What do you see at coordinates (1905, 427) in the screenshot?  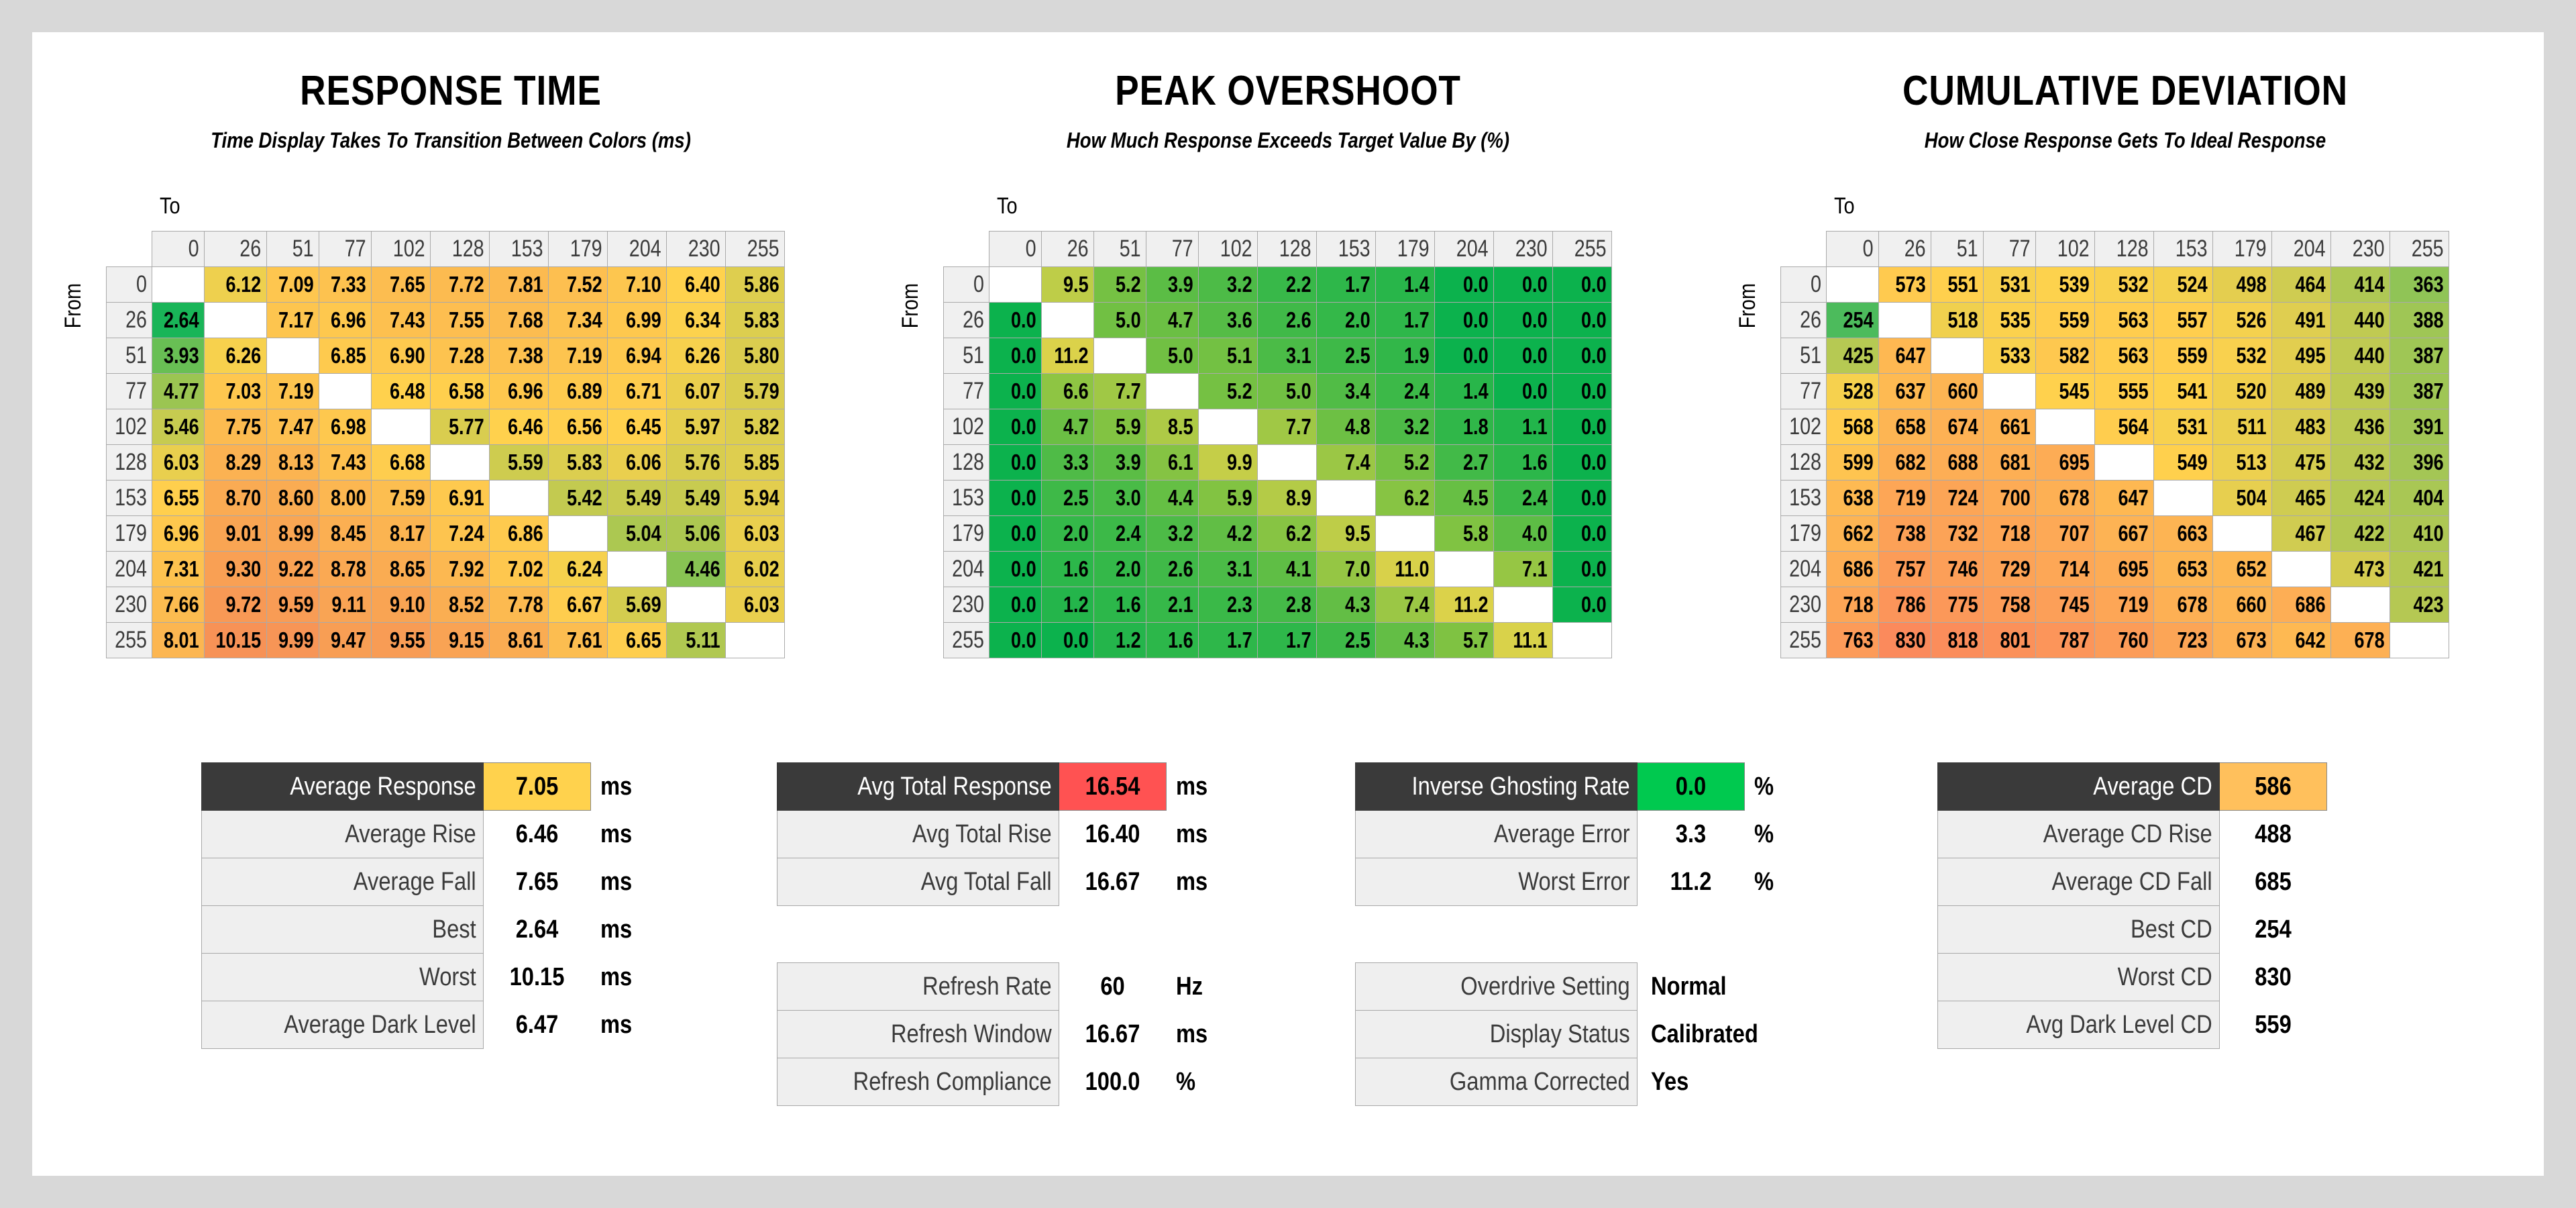 I see `matrix-cell: 658` at bounding box center [1905, 427].